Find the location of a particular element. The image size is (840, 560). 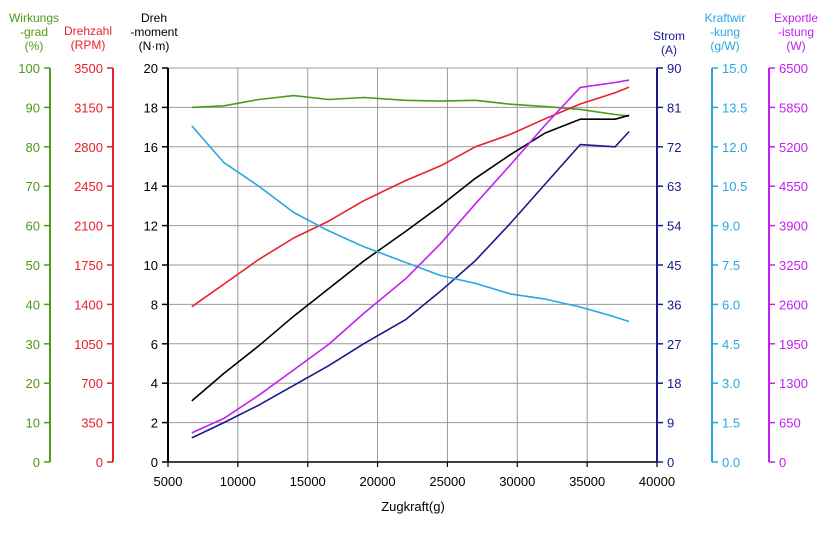

y-tick-label: 15.0 is located at coordinates (734, 68).